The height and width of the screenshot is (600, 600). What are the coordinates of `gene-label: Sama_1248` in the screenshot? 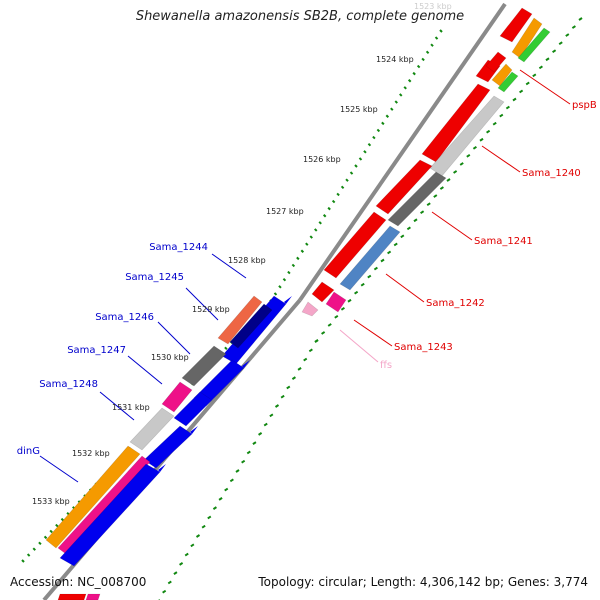 It's located at (68, 384).